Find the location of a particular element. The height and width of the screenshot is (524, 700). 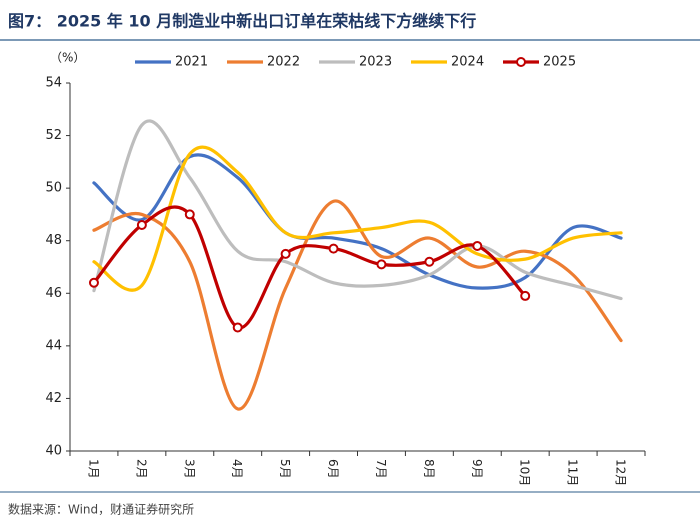

x-tick-label: 9月 is located at coordinates (477, 469).